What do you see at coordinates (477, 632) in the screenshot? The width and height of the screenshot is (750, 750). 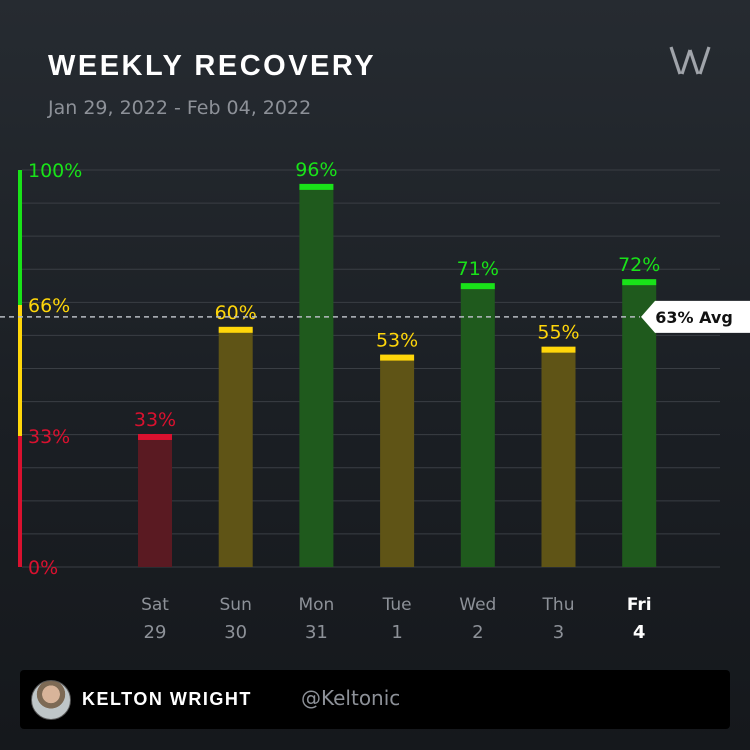 I see `x-tick-date: 2` at bounding box center [477, 632].